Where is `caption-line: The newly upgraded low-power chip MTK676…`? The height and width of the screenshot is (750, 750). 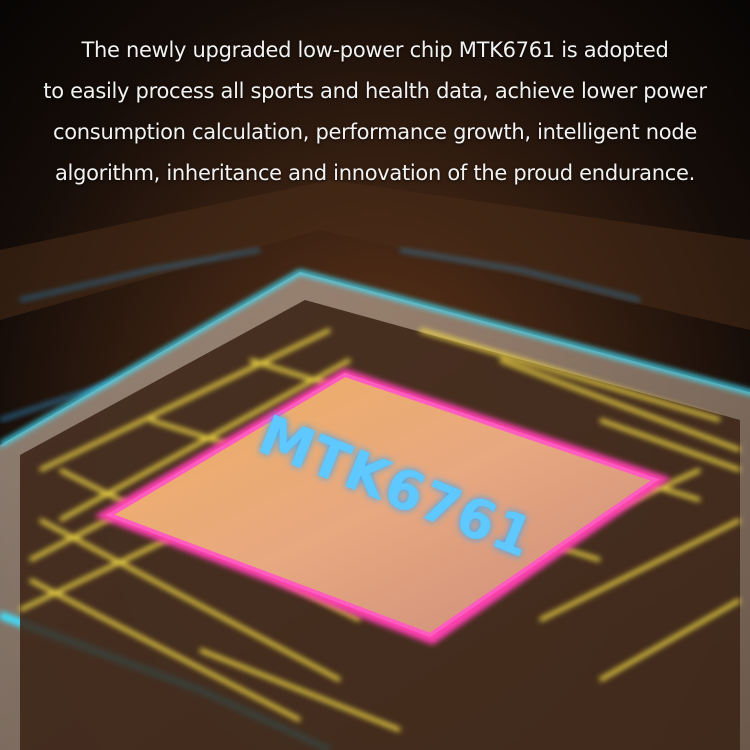
caption-line: The newly upgraded low-power chip MTK676… is located at coordinates (375, 50).